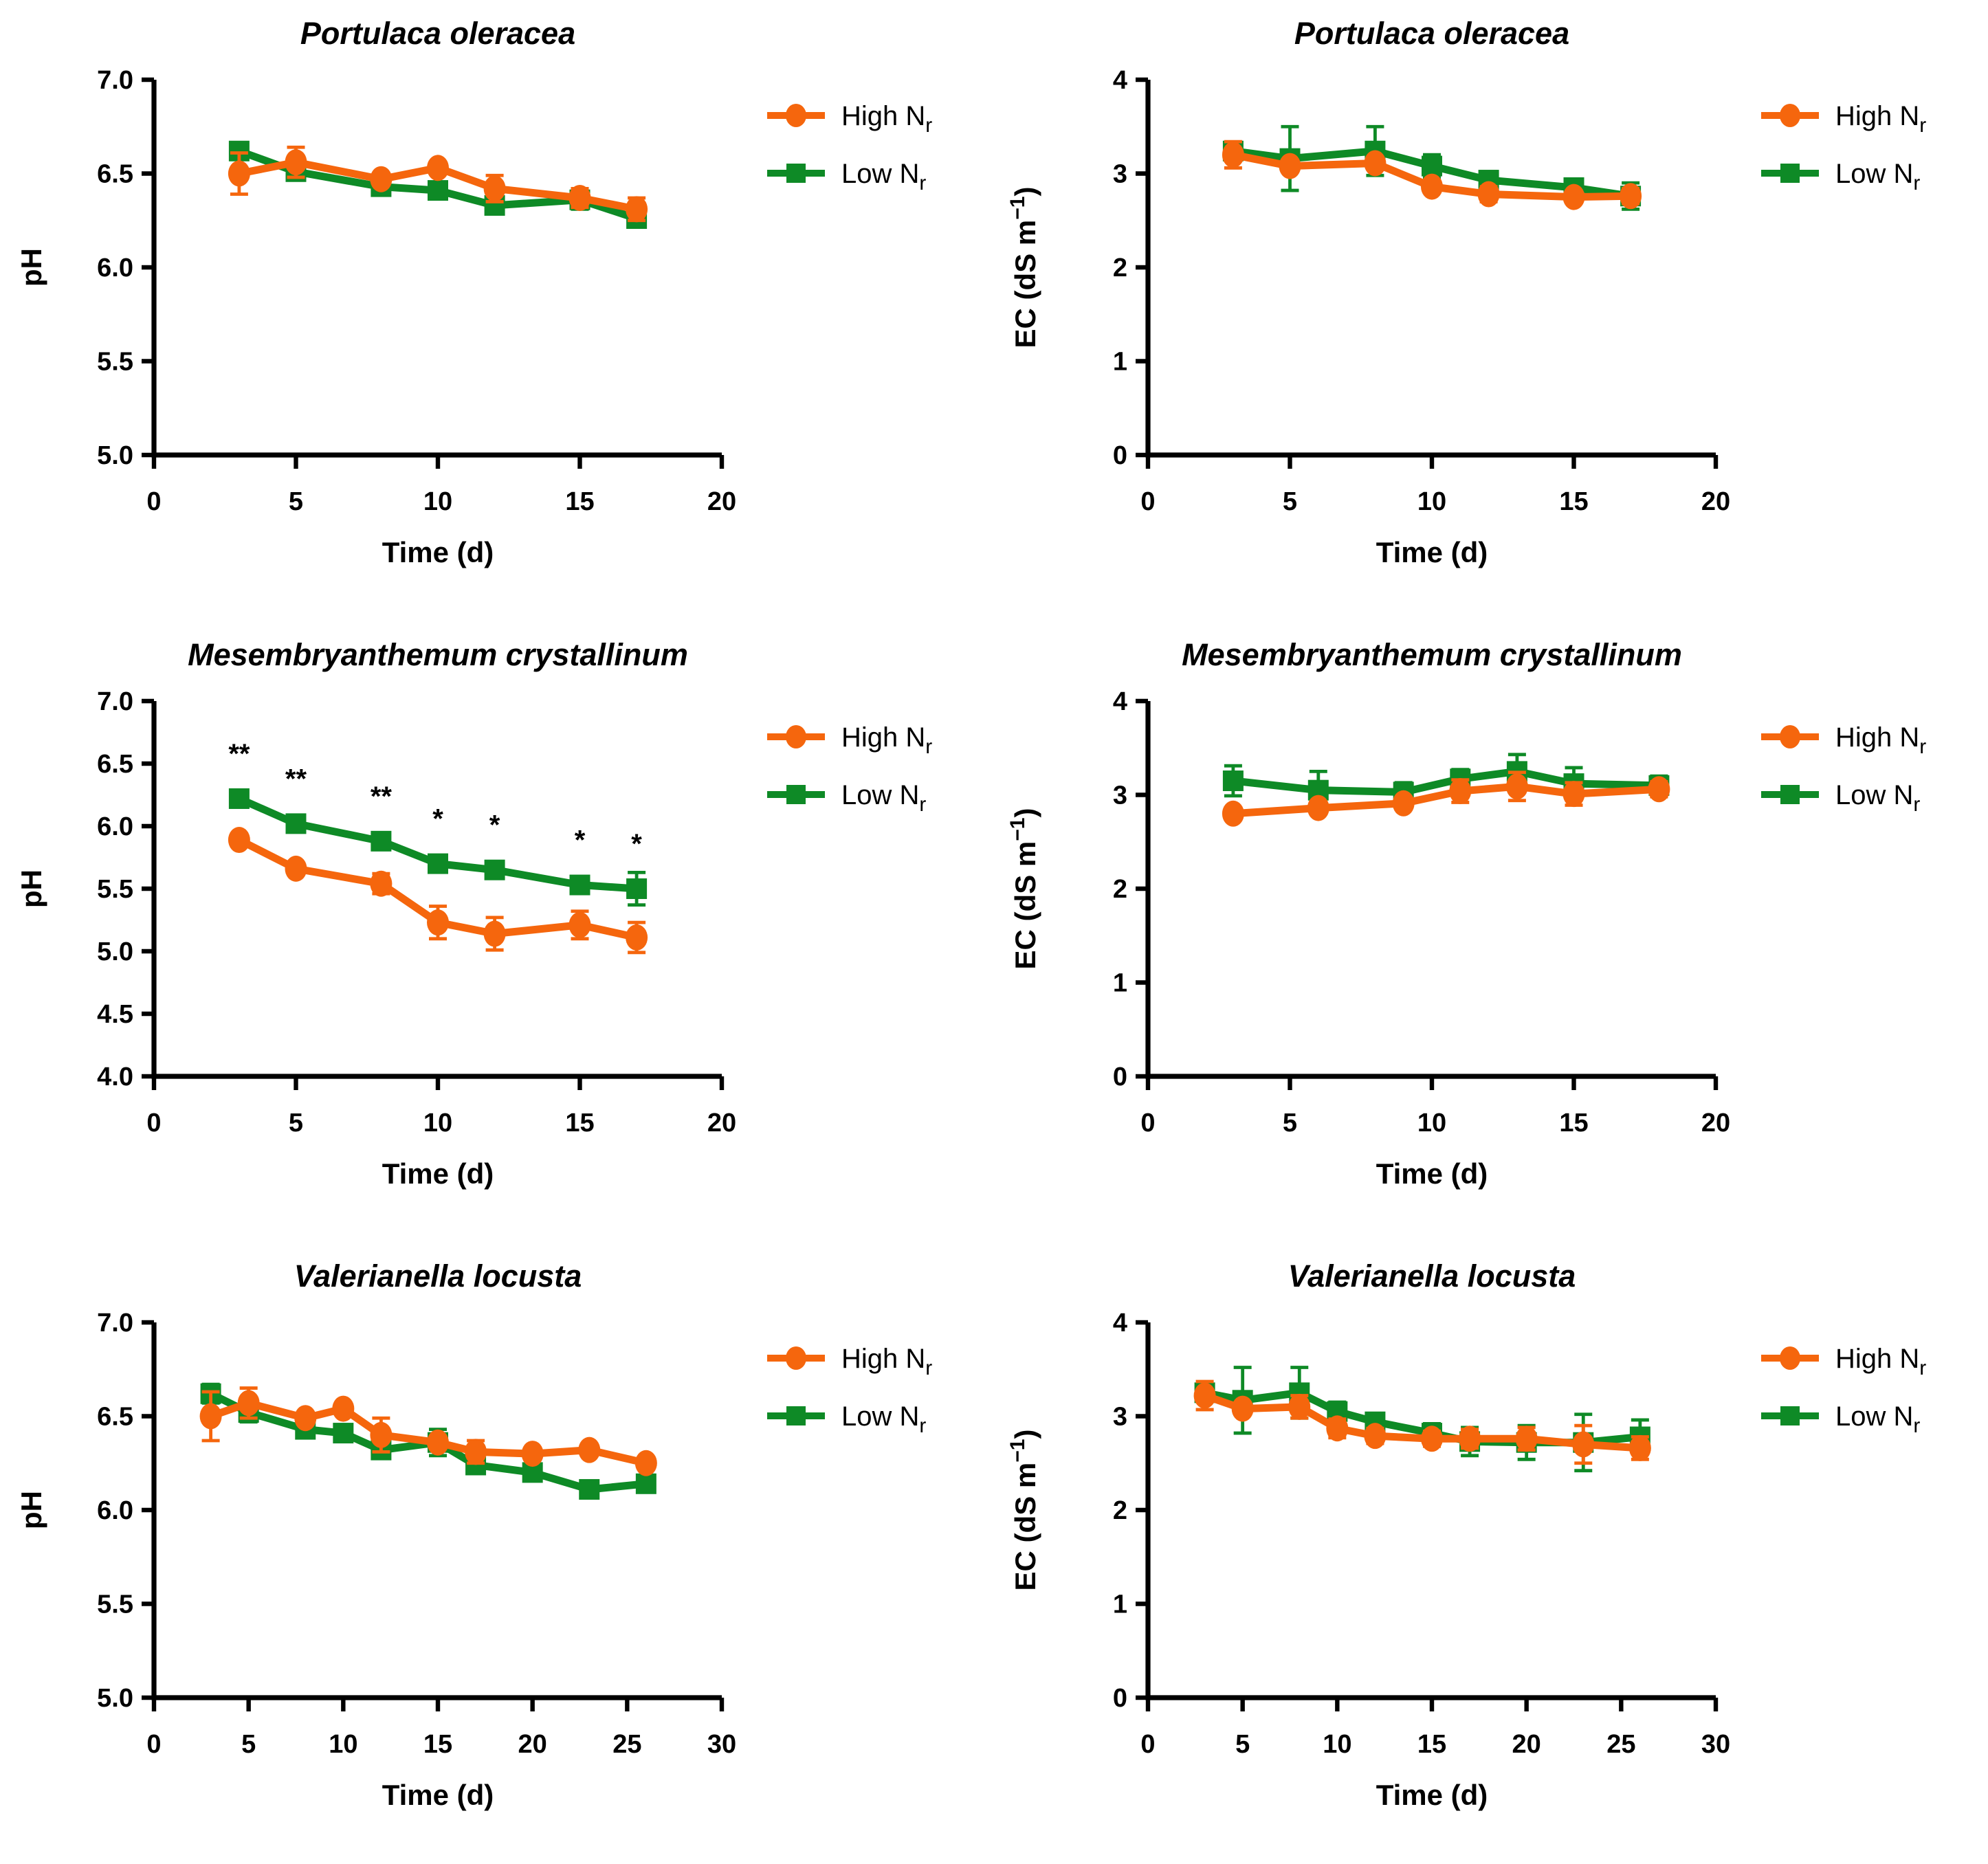 Image resolution: width=1988 pixels, height=1864 pixels. I want to click on legend-marker-square, so click(796, 795).